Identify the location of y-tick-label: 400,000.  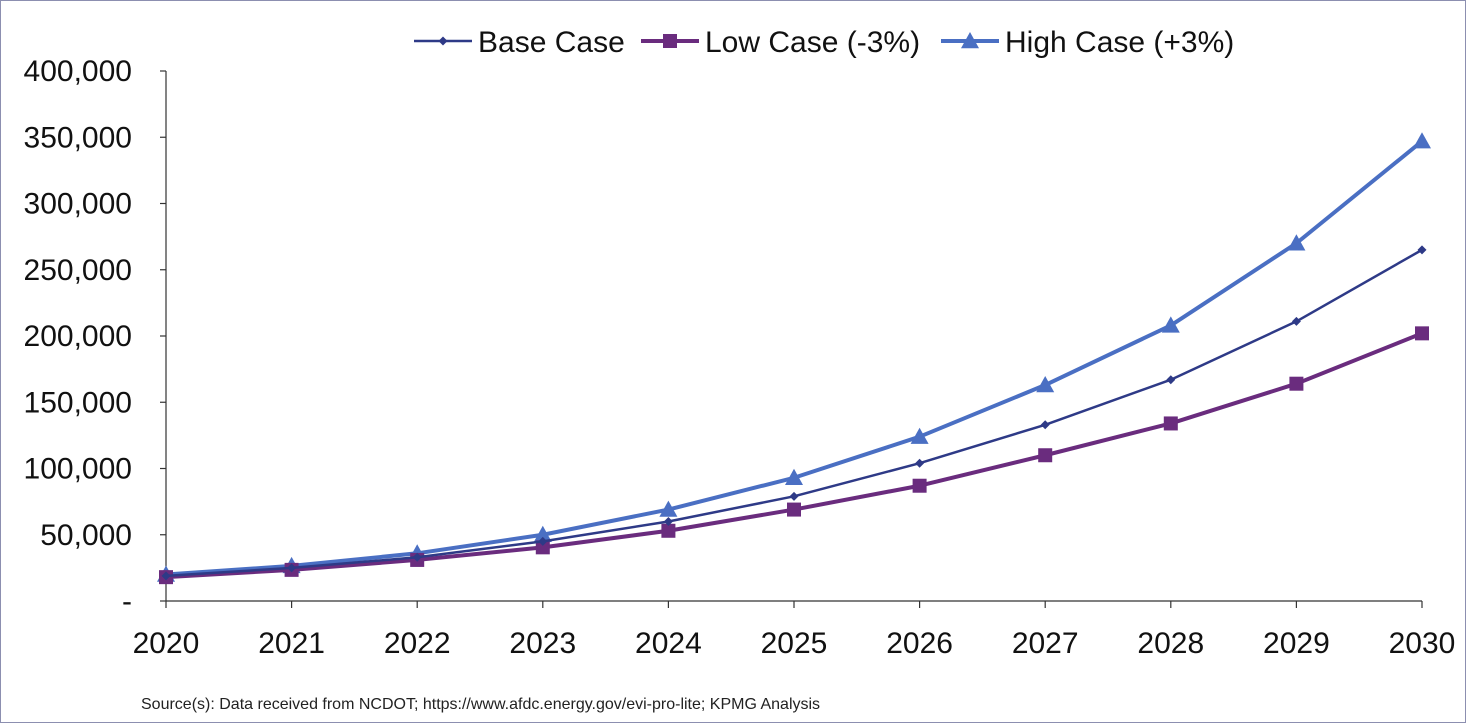
(78, 71).